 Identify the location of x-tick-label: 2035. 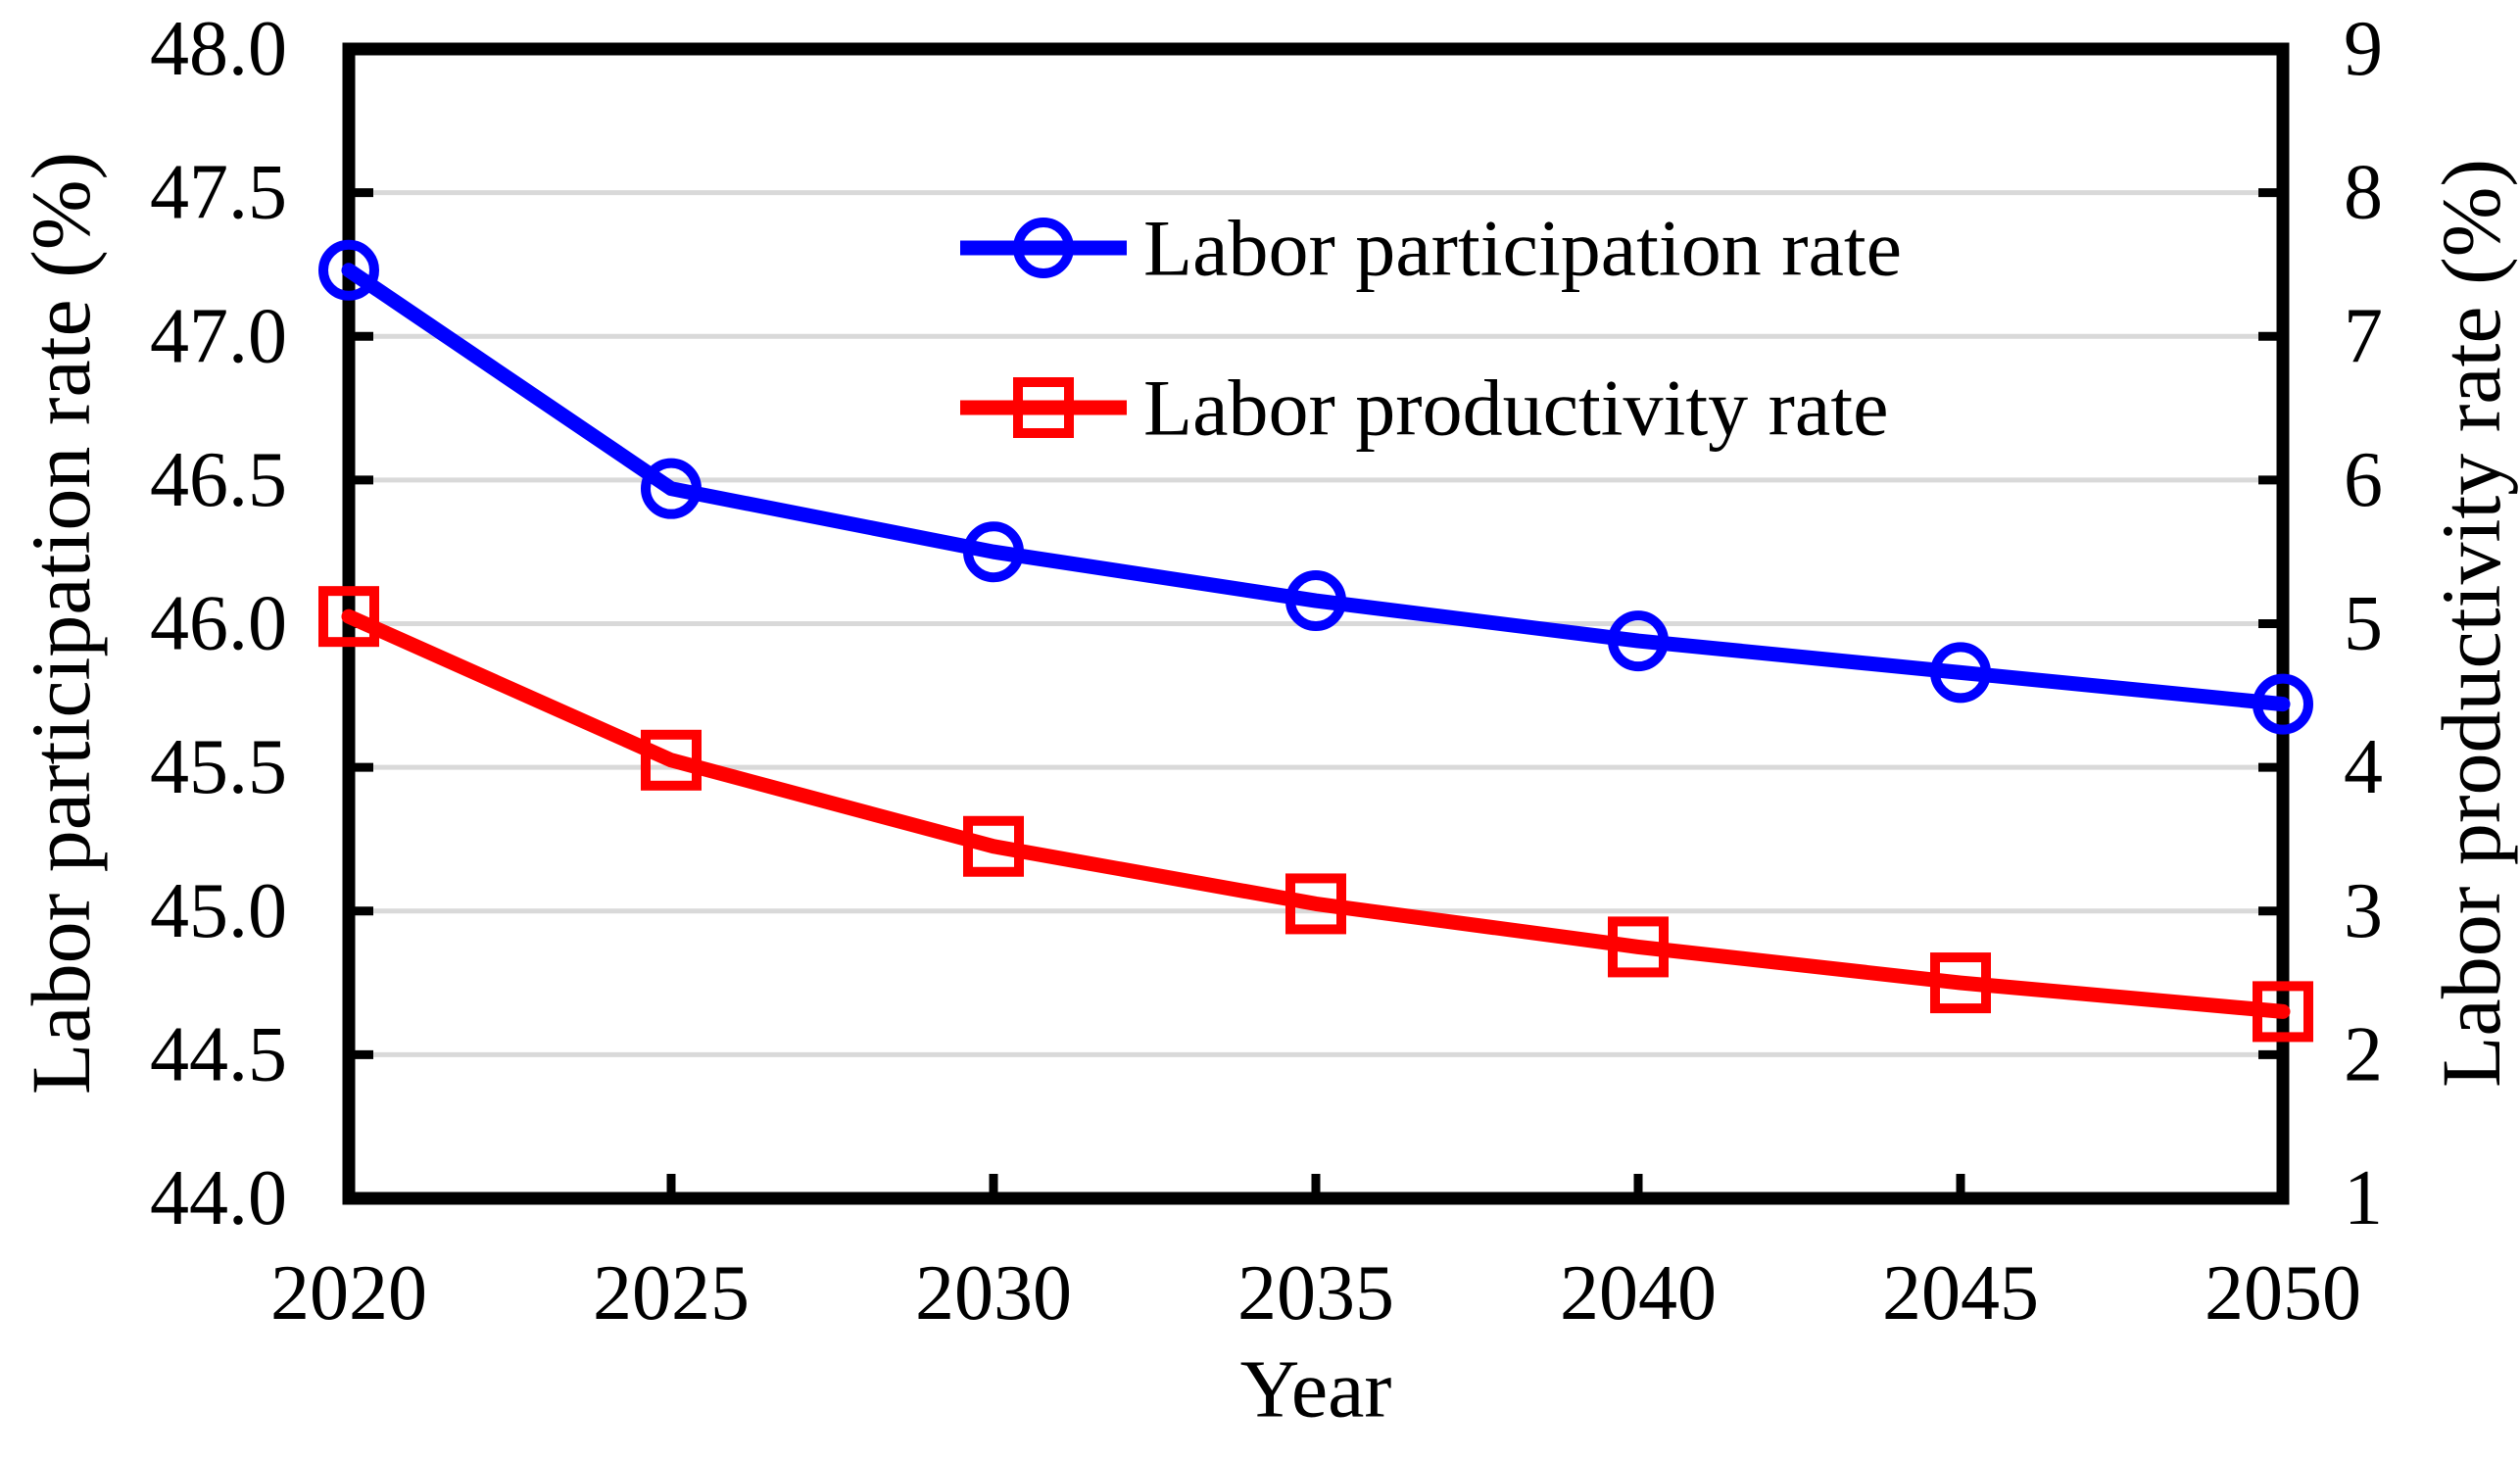
(1315, 1293).